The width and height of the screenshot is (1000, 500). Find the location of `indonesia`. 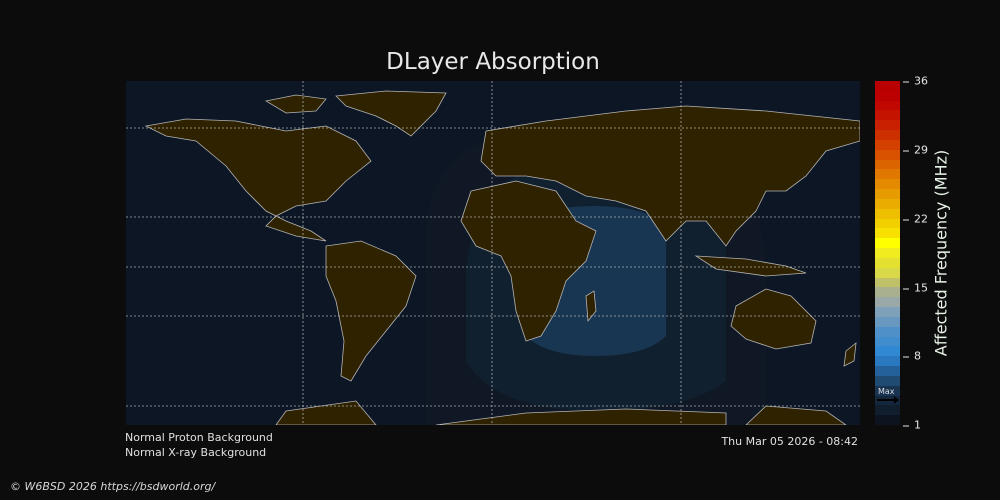

indonesia is located at coordinates (750, 266).